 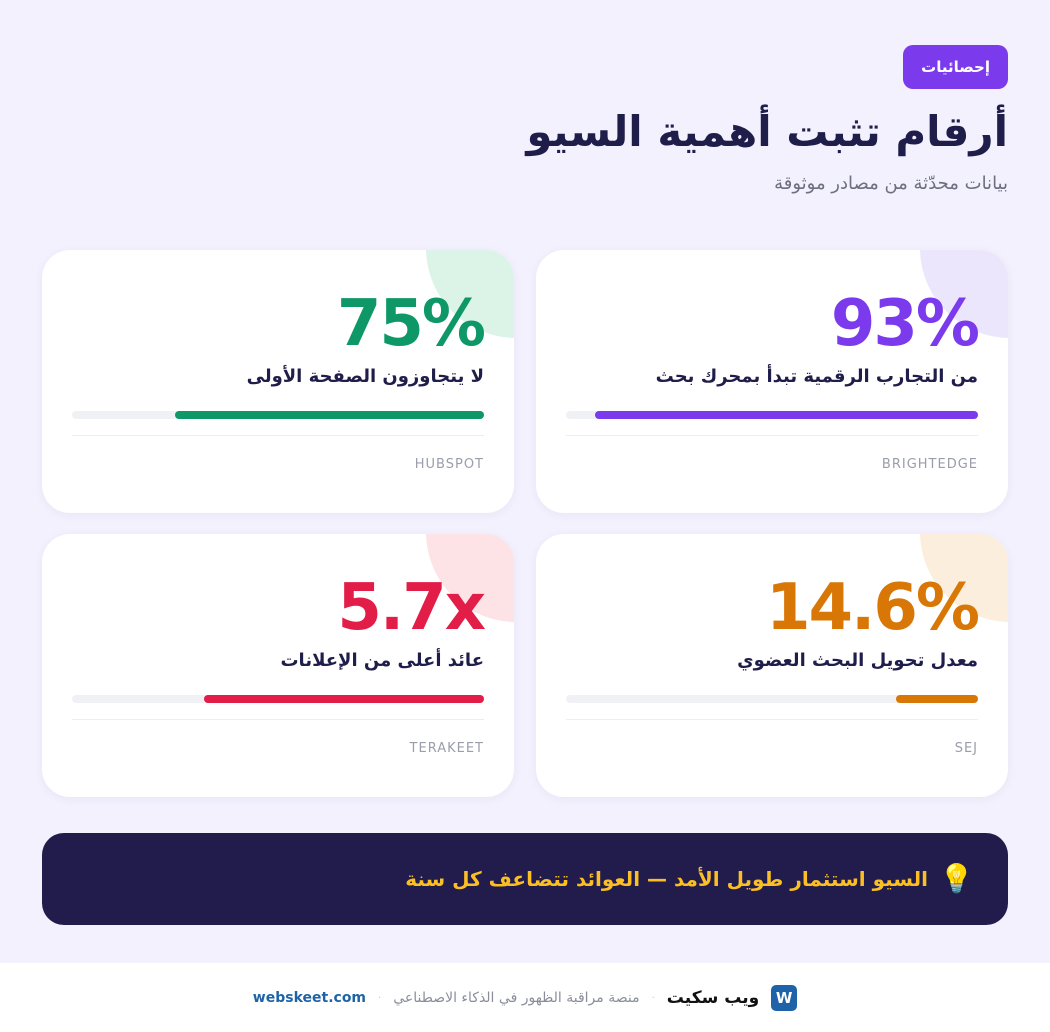 What do you see at coordinates (872, 608) in the screenshot?
I see `stat-value: 14.6%` at bounding box center [872, 608].